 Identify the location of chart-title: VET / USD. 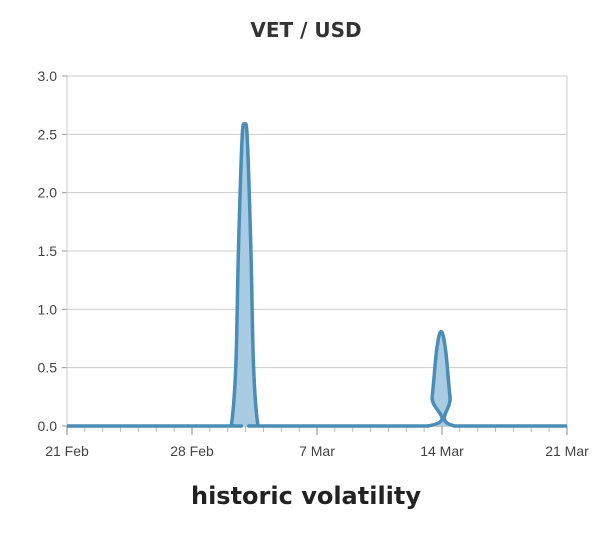
(306, 30).